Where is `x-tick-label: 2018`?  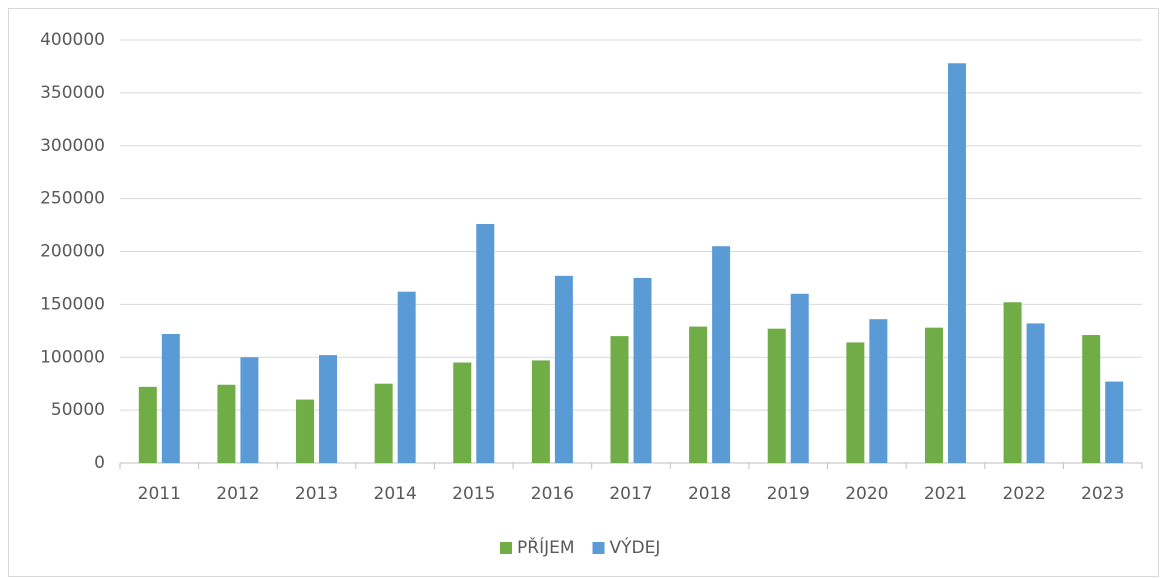
x-tick-label: 2018 is located at coordinates (709, 494).